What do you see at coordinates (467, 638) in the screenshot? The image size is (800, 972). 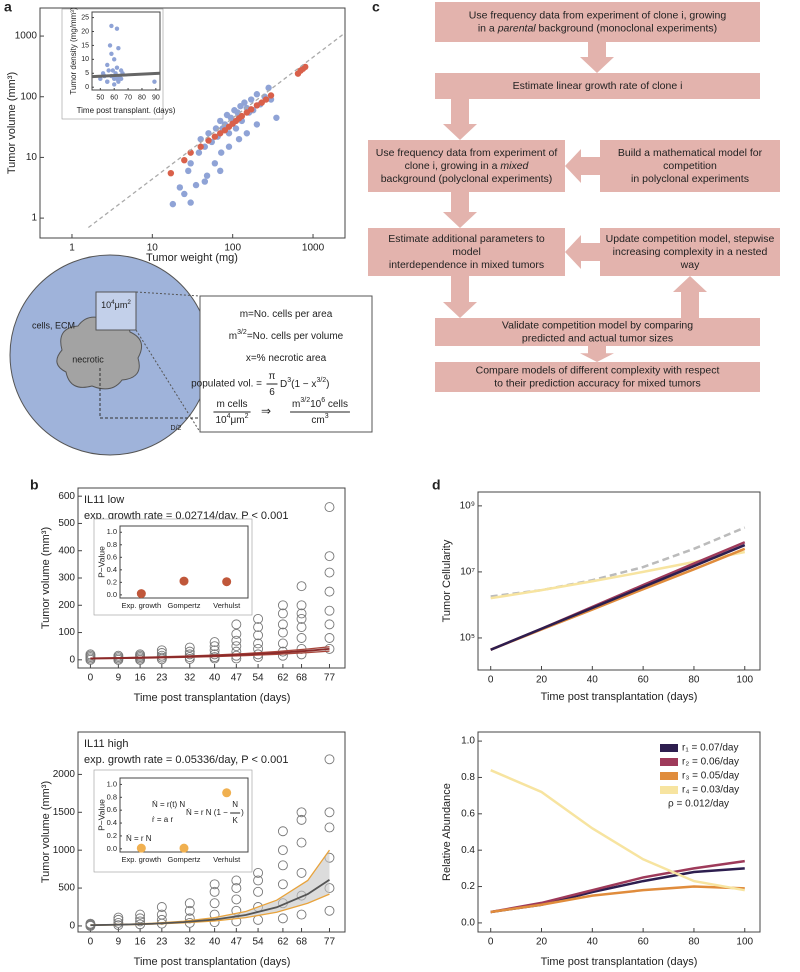 I see `y-tick-label: 10⁵` at bounding box center [467, 638].